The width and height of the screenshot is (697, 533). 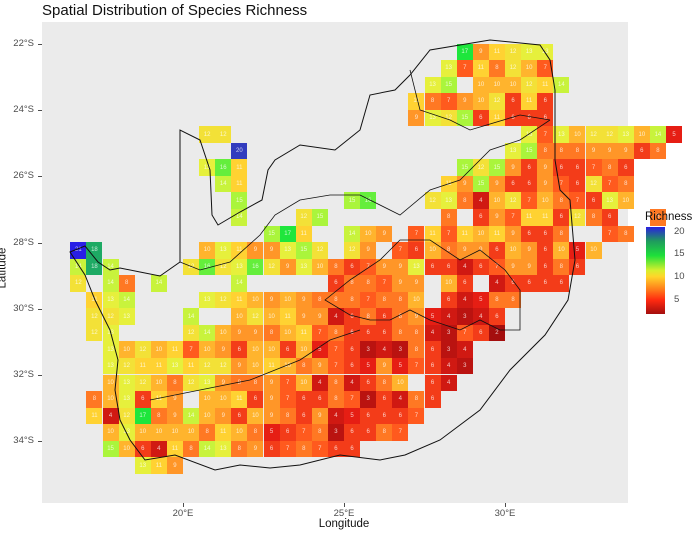 I want to click on heatmap-cell: 17, so click(x=287, y=234).